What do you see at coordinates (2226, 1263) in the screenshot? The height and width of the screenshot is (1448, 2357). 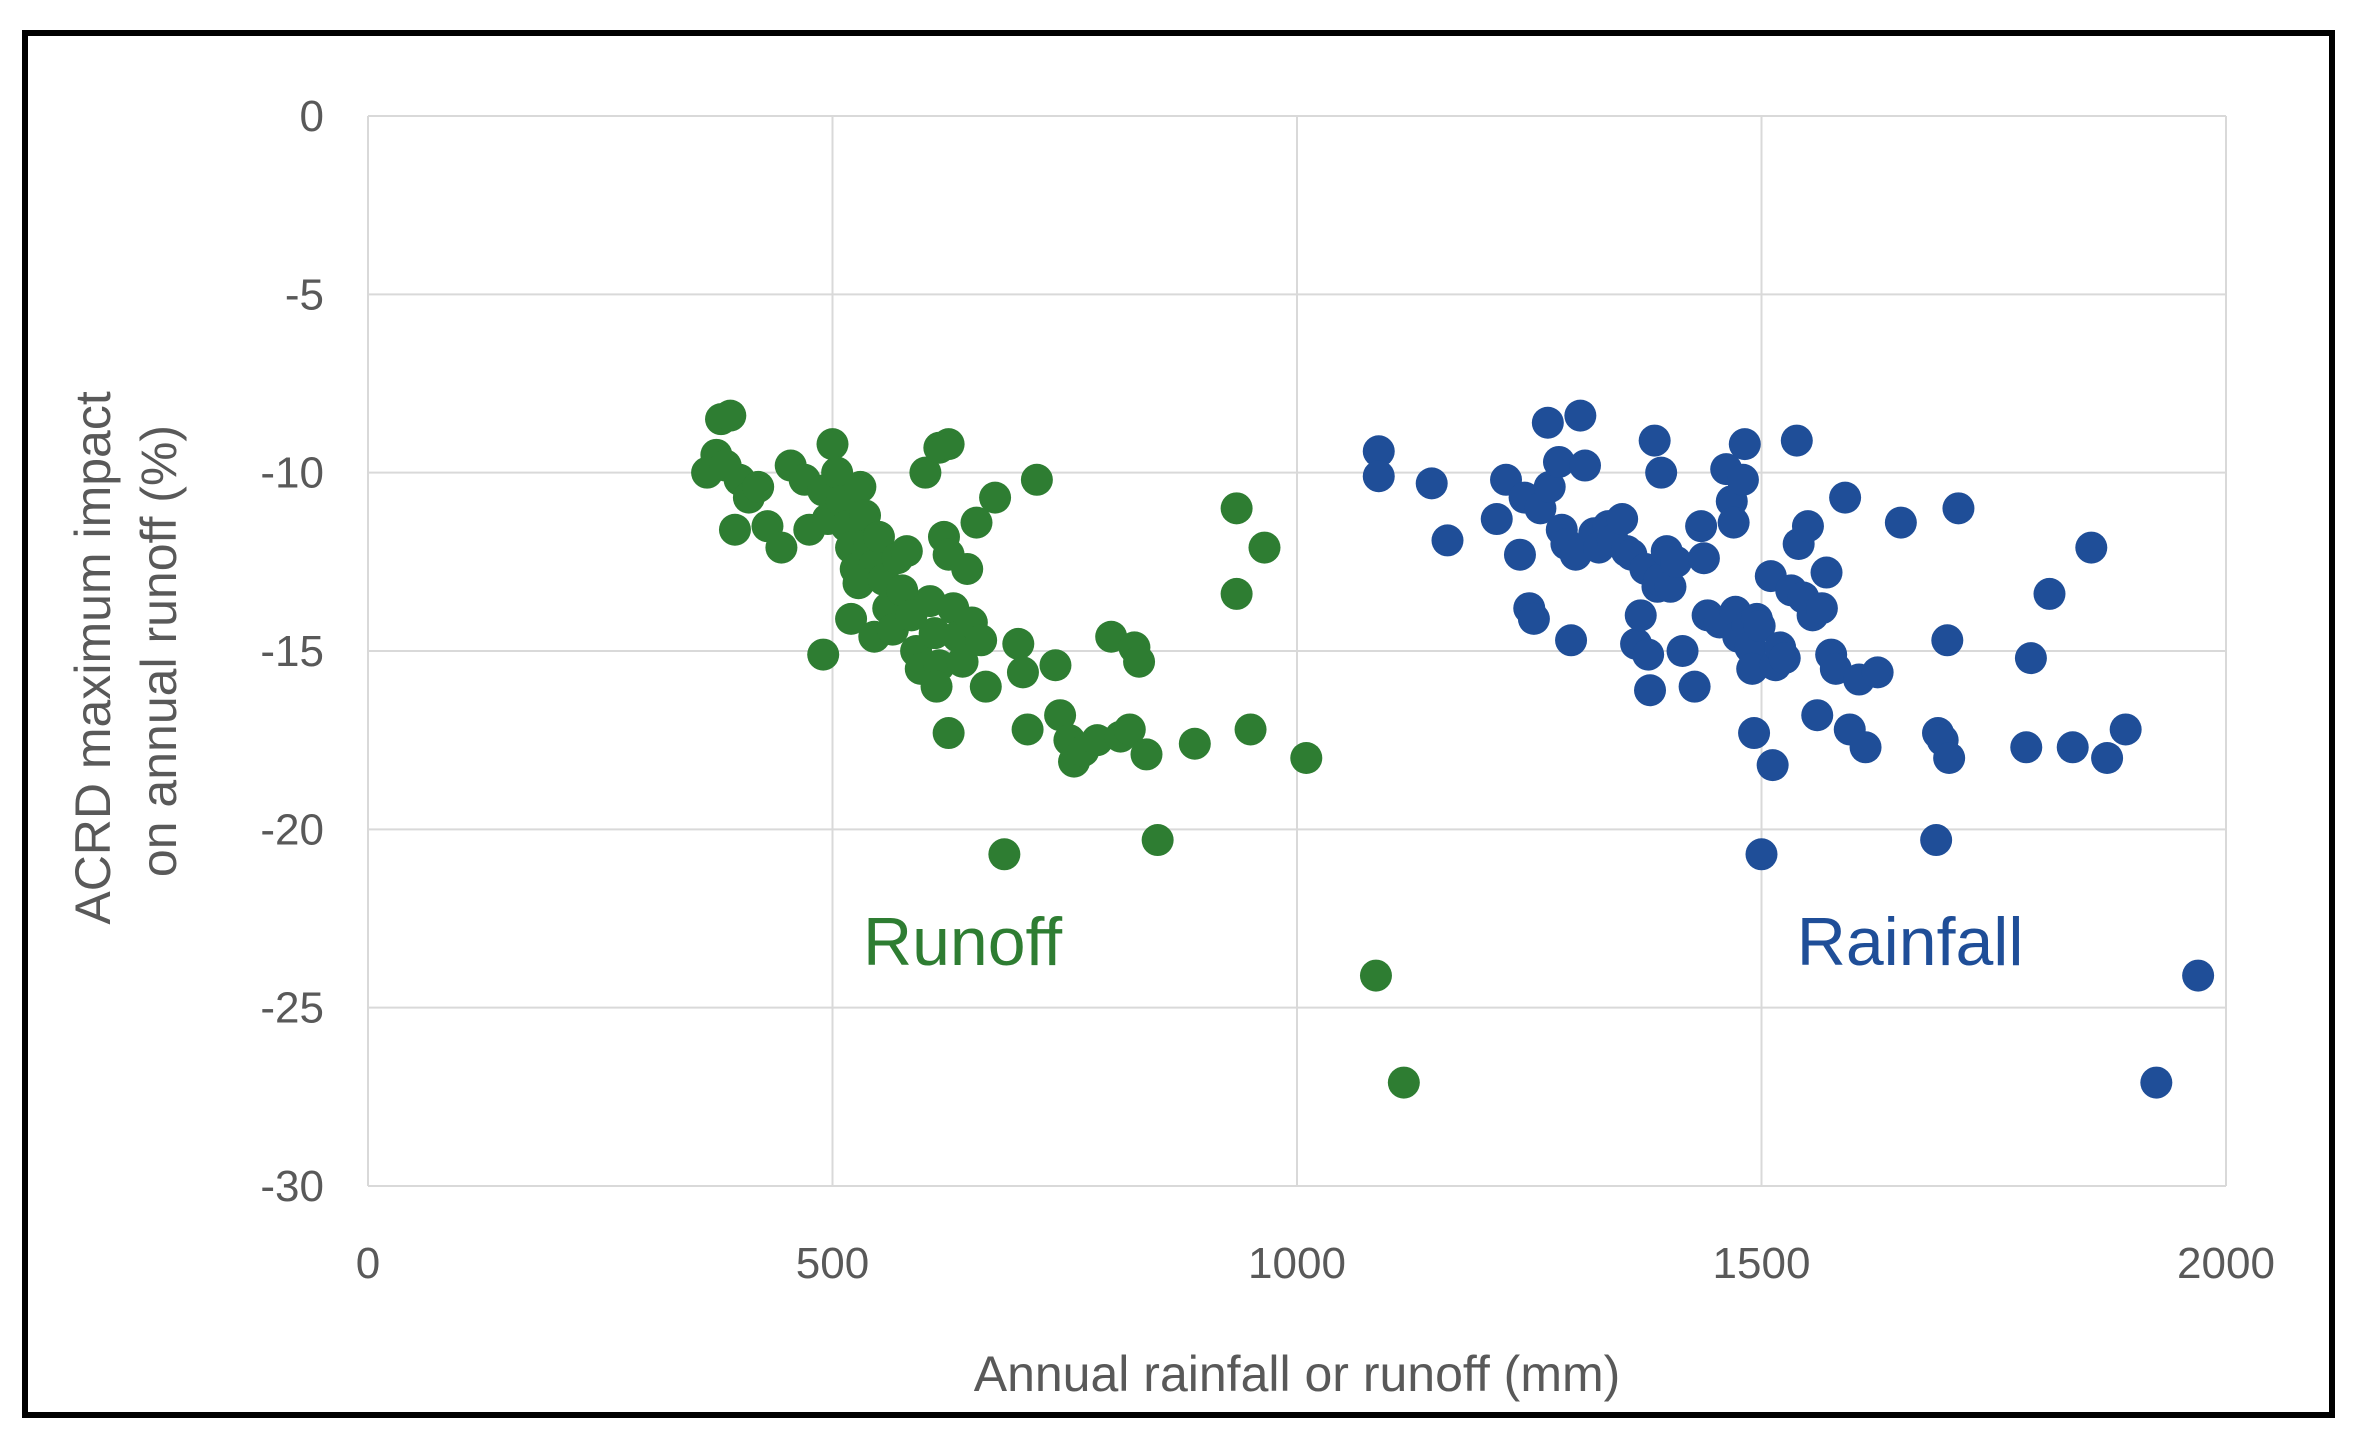 I see `x-tick-label: 2000` at bounding box center [2226, 1263].